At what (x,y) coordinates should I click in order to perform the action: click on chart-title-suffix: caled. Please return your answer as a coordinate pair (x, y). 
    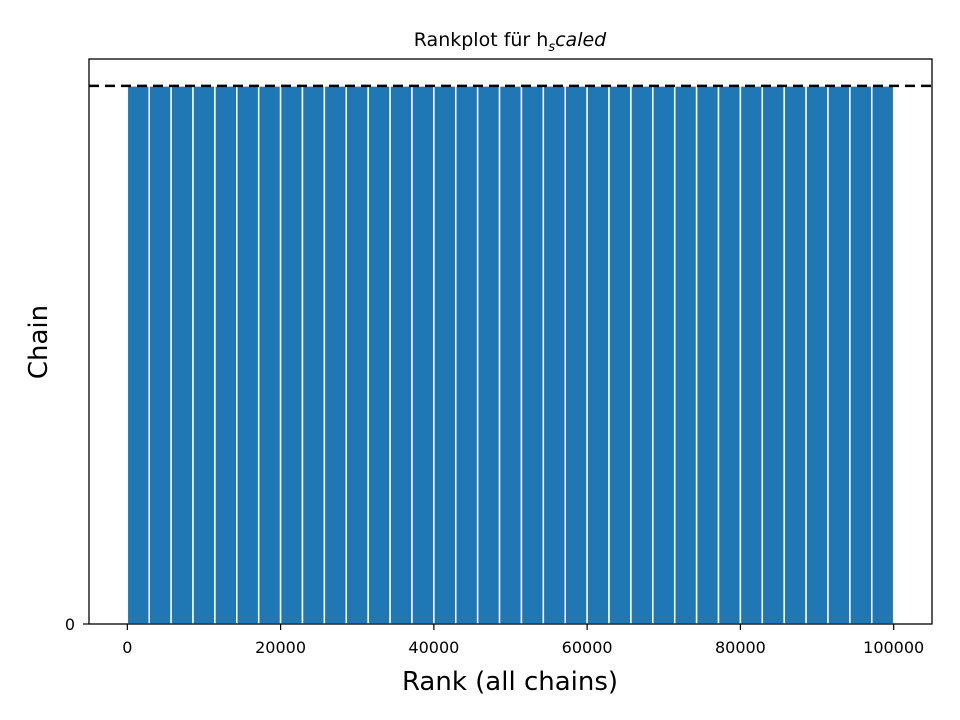
    Looking at the image, I should click on (581, 40).